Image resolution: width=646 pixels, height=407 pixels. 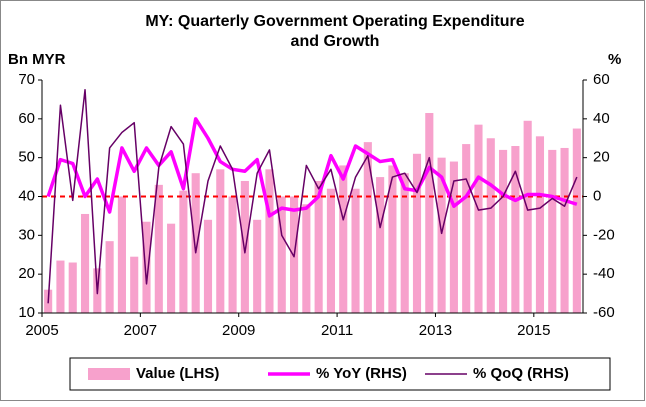 What do you see at coordinates (26, 79) in the screenshot?
I see `y-tick-label: 70` at bounding box center [26, 79].